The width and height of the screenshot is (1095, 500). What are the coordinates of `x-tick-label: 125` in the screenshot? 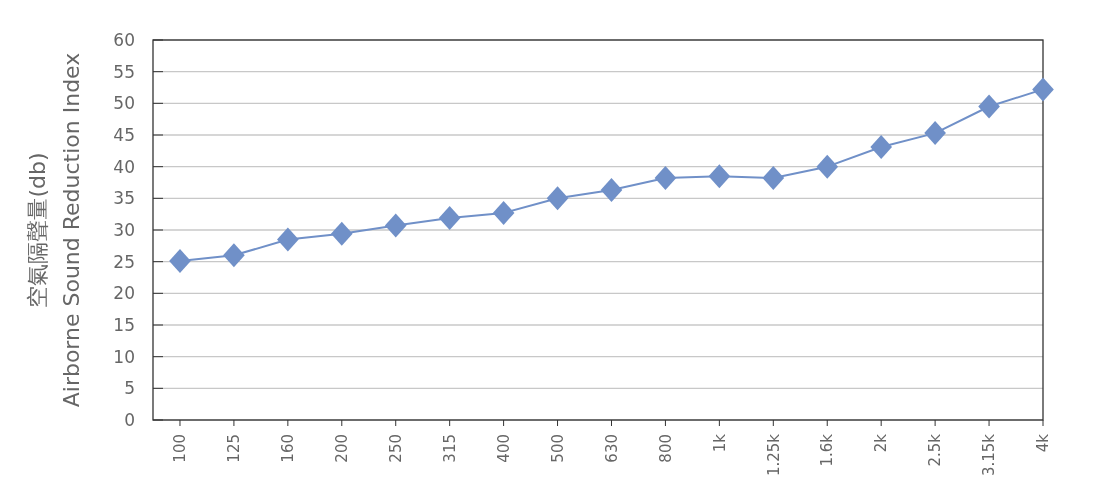 It's located at (234, 448).